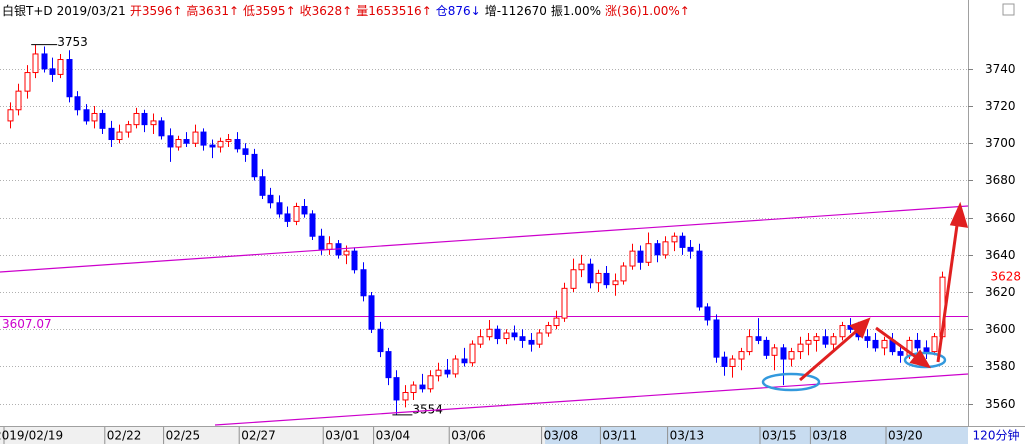 The width and height of the screenshot is (1025, 444). Describe the element at coordinates (427, 409) in the screenshot. I see `low-label: 3554` at that location.